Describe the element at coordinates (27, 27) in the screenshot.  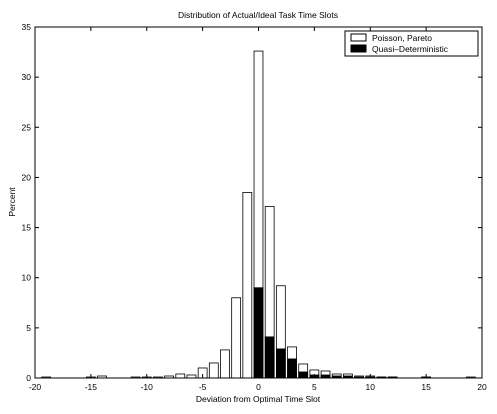
I see `y-tick-label: 35` at that location.